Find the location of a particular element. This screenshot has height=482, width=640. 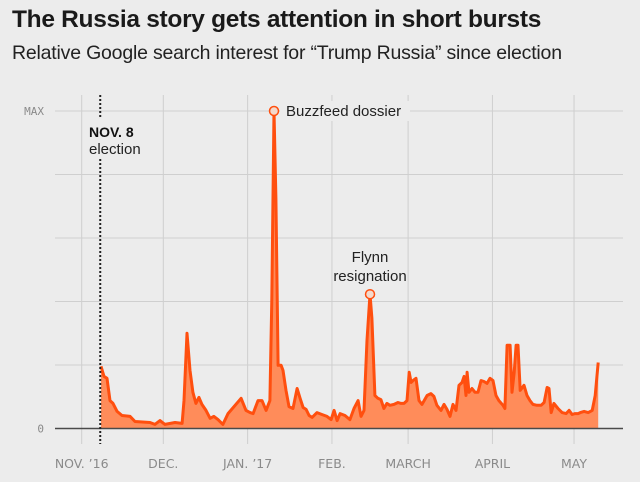

election-label-background is located at coordinates (129, 139).